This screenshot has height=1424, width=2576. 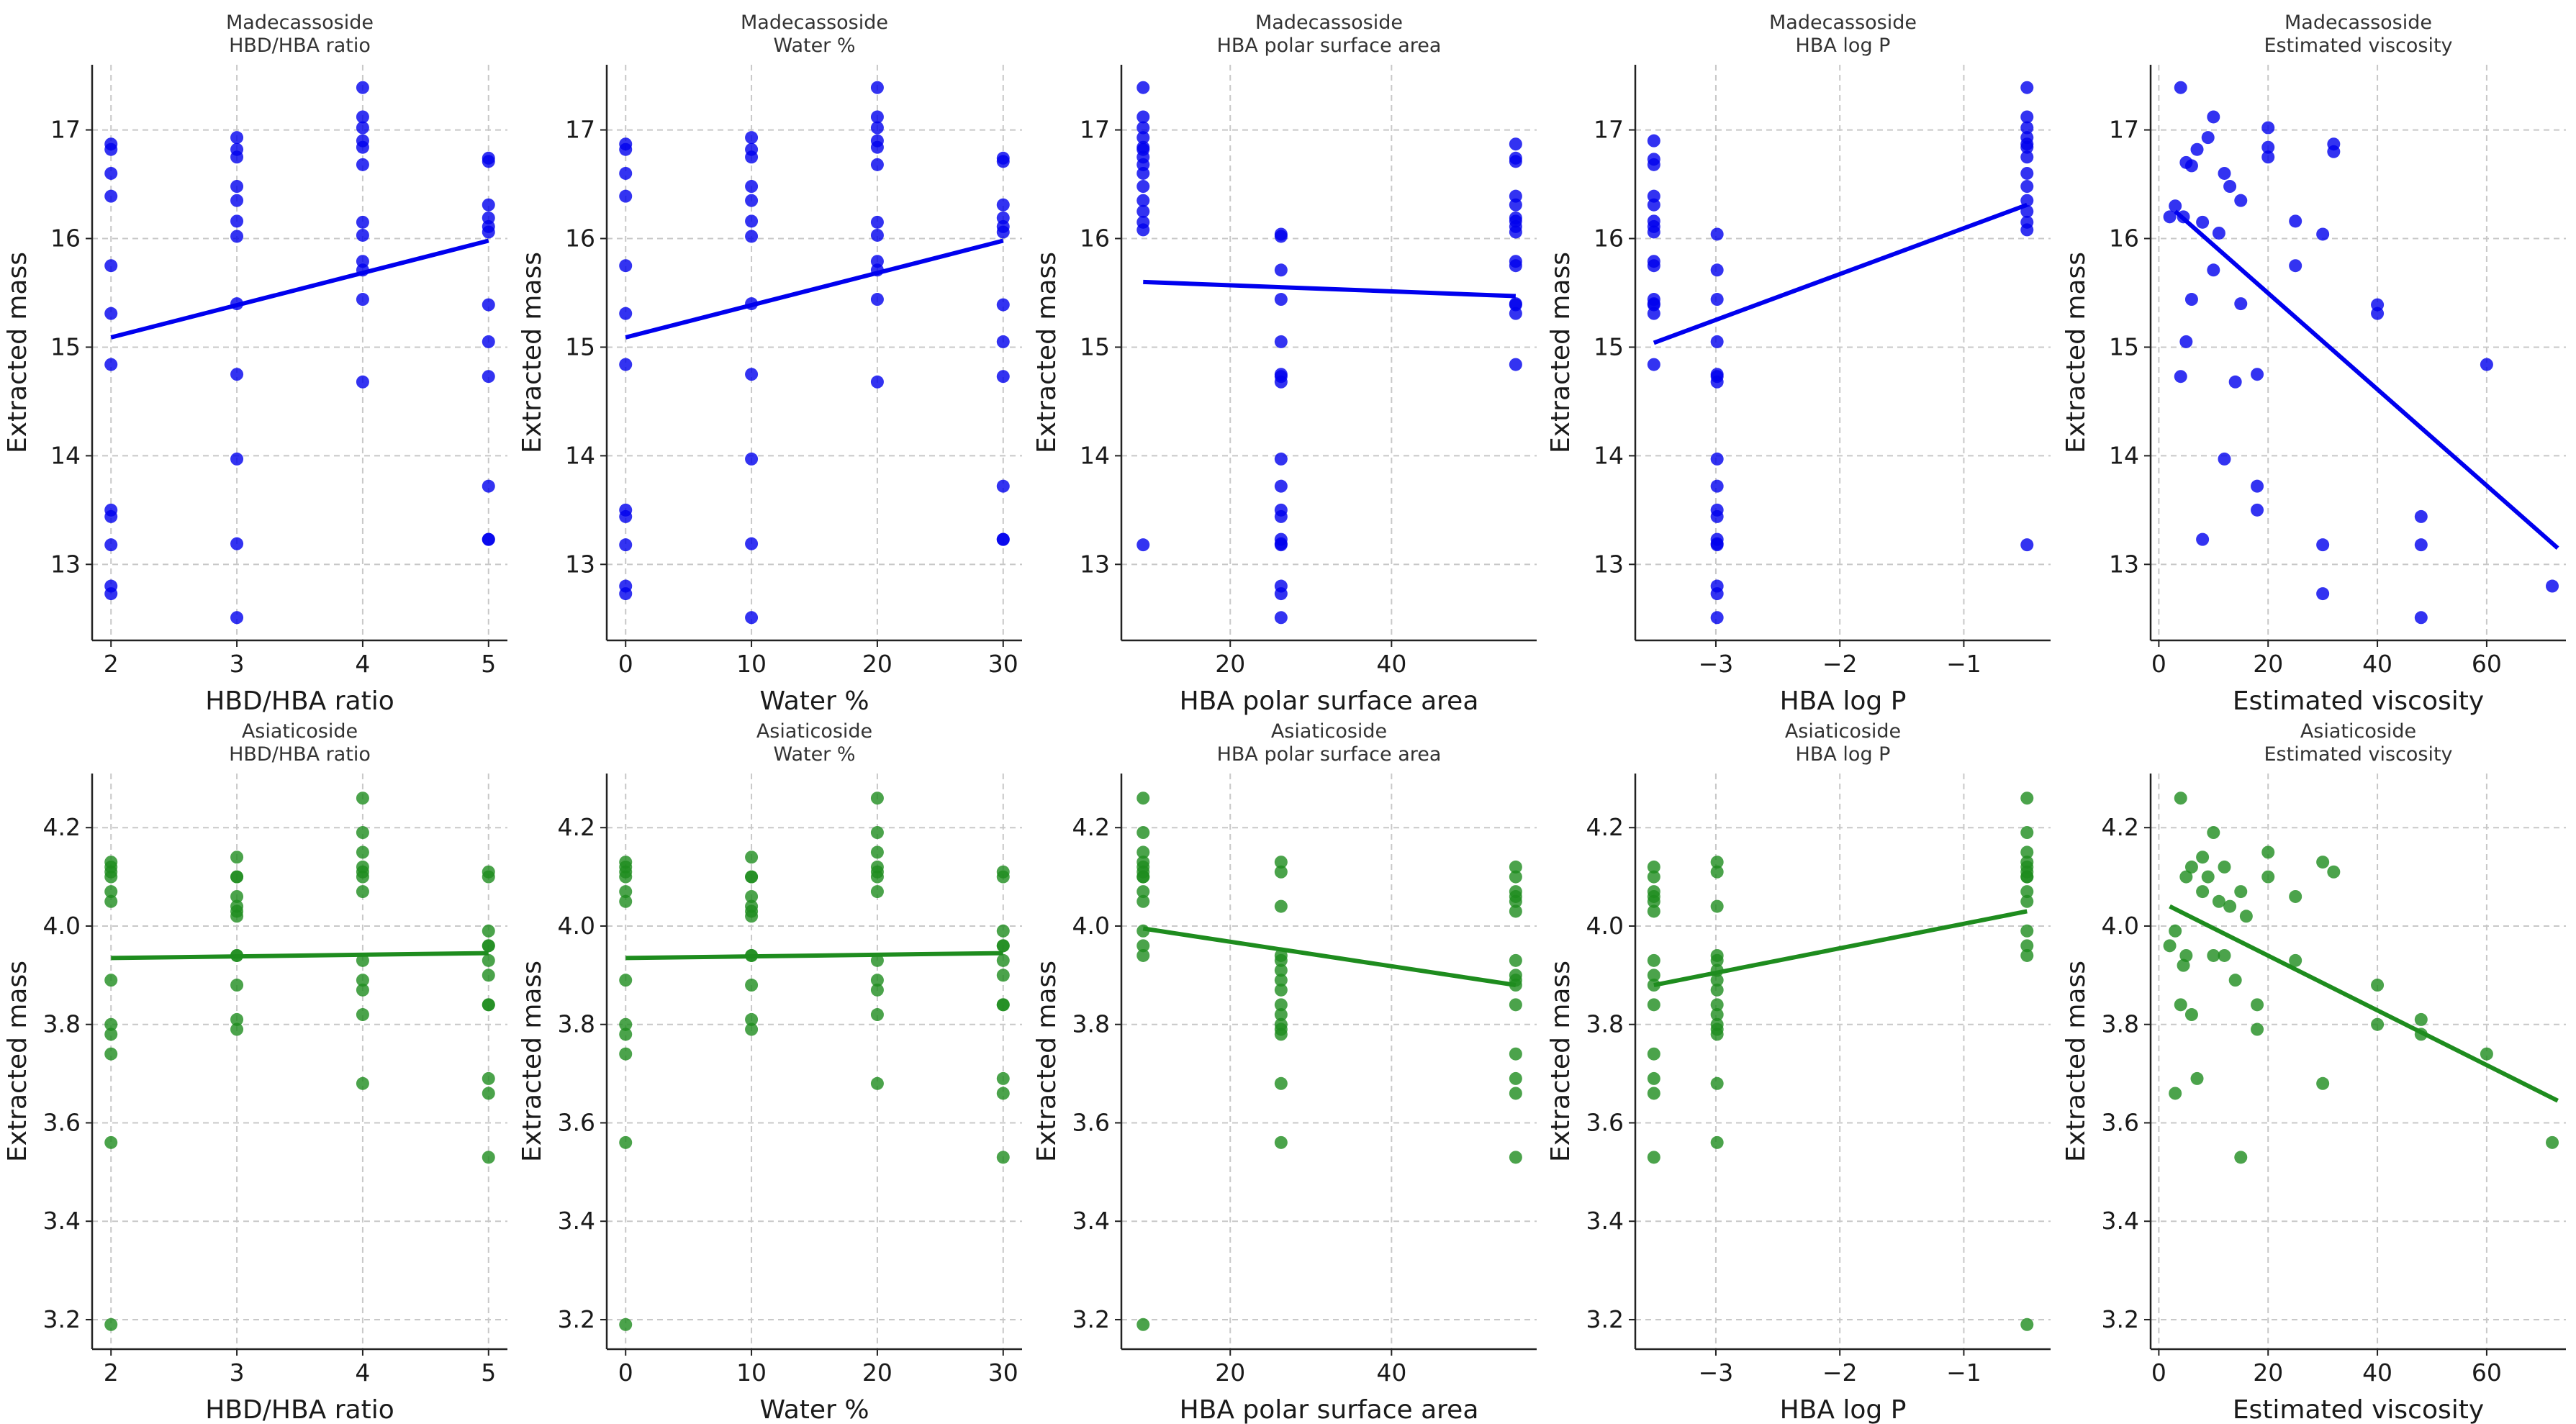 What do you see at coordinates (2487, 664) in the screenshot?
I see `x-tick-label: 60` at bounding box center [2487, 664].